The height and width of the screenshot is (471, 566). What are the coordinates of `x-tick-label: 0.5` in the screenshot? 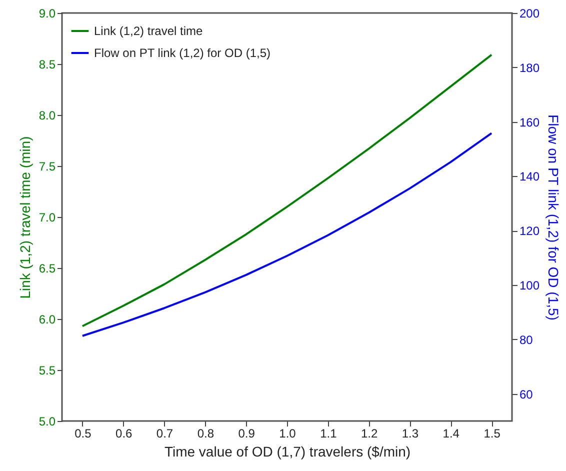 It's located at (83, 433).